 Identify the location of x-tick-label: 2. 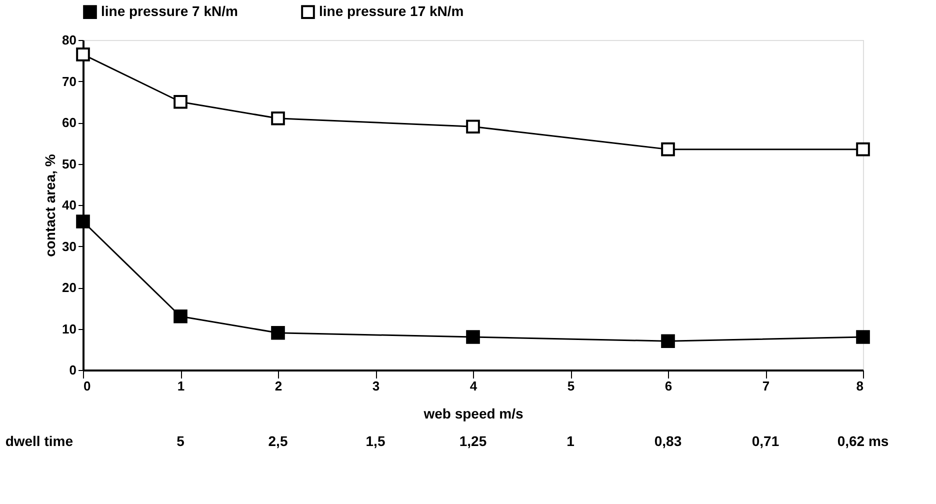
(278, 386).